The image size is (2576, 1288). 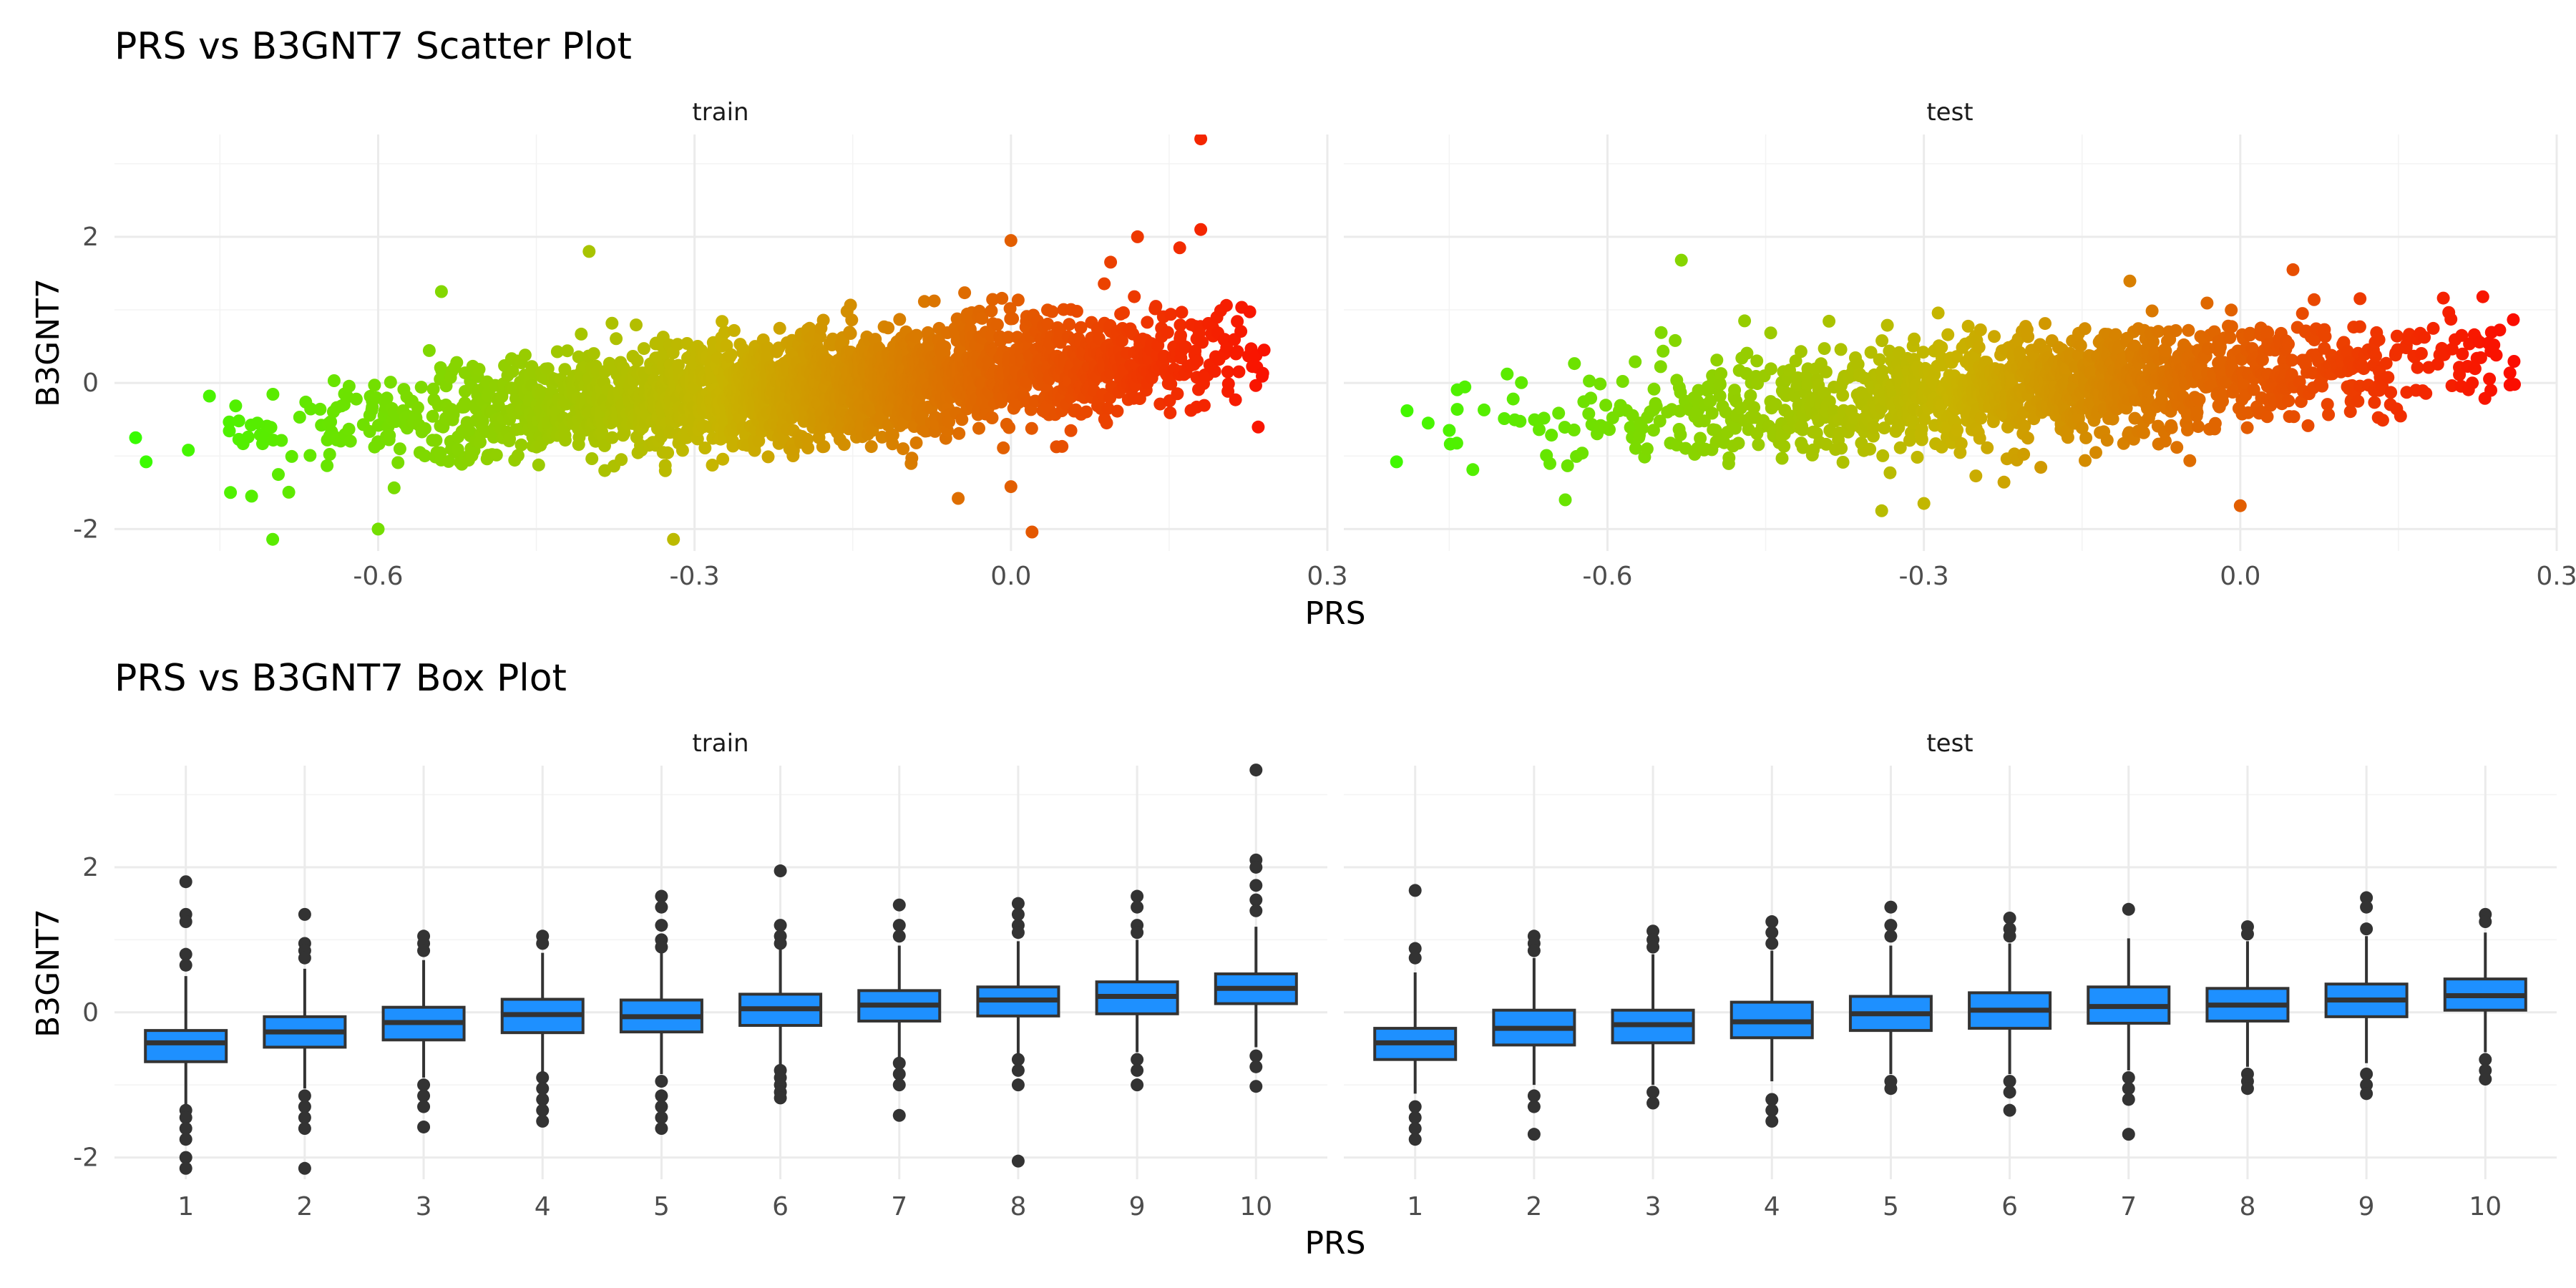 I want to click on scatter-x-tick-label: -0.3, so click(x=695, y=576).